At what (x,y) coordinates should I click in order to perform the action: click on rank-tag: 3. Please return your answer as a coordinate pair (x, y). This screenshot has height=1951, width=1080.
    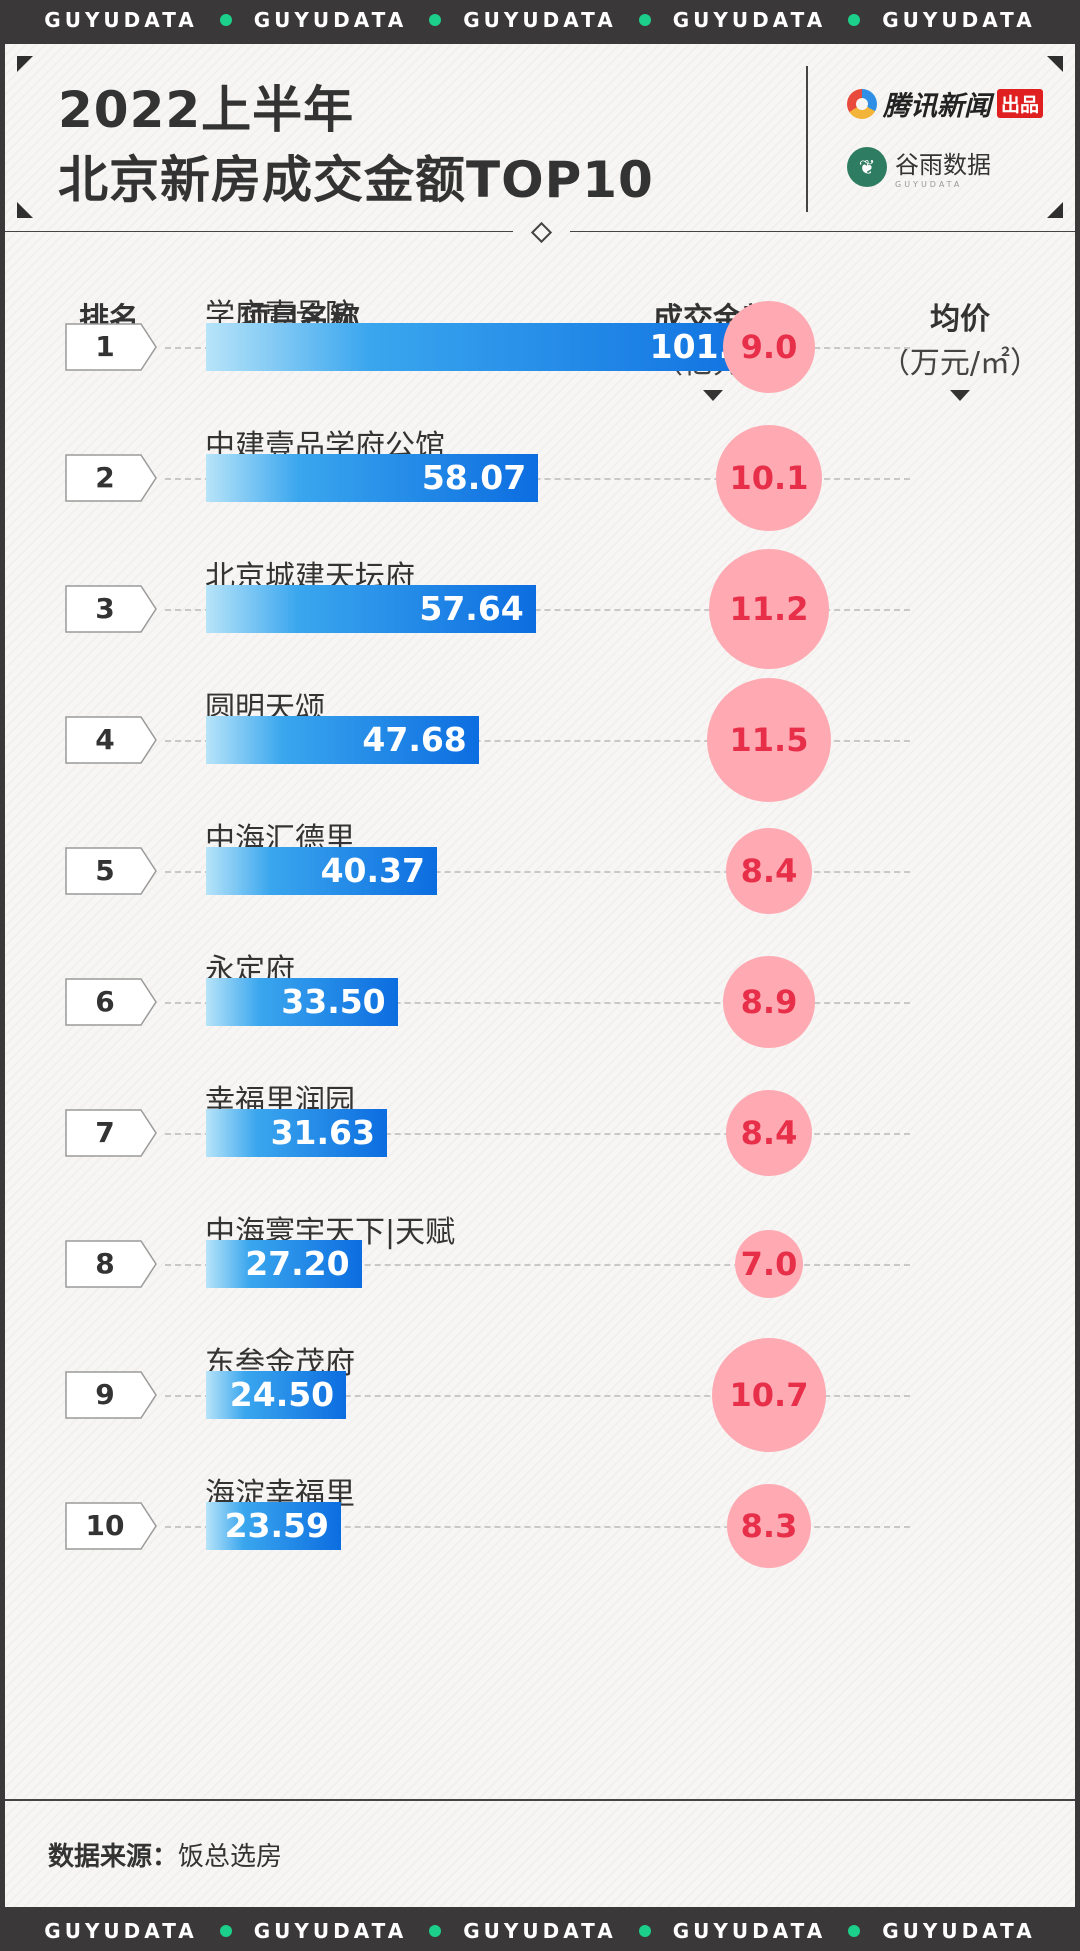
    Looking at the image, I should click on (111, 609).